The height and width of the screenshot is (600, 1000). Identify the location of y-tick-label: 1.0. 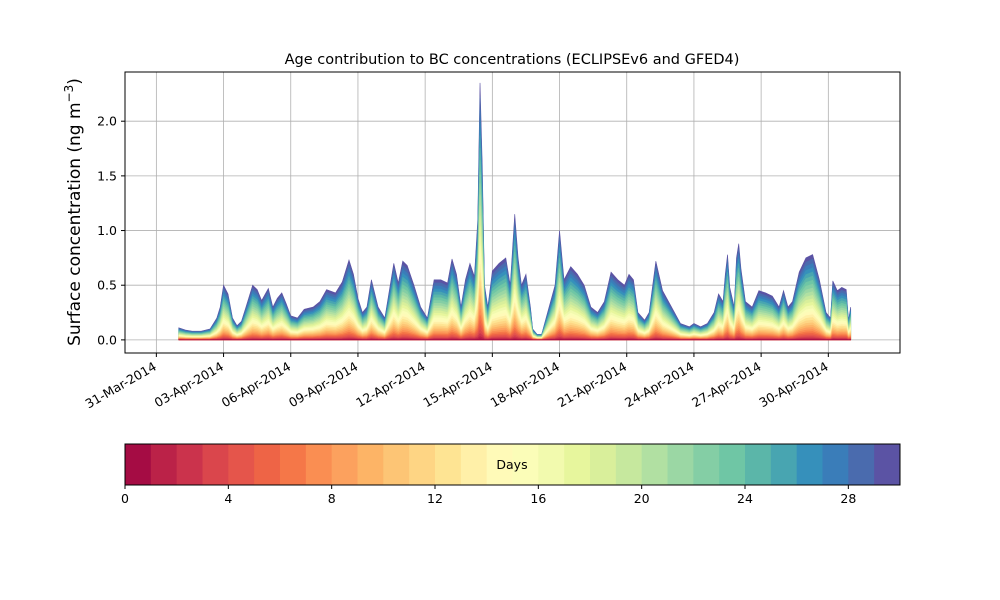
(107, 230).